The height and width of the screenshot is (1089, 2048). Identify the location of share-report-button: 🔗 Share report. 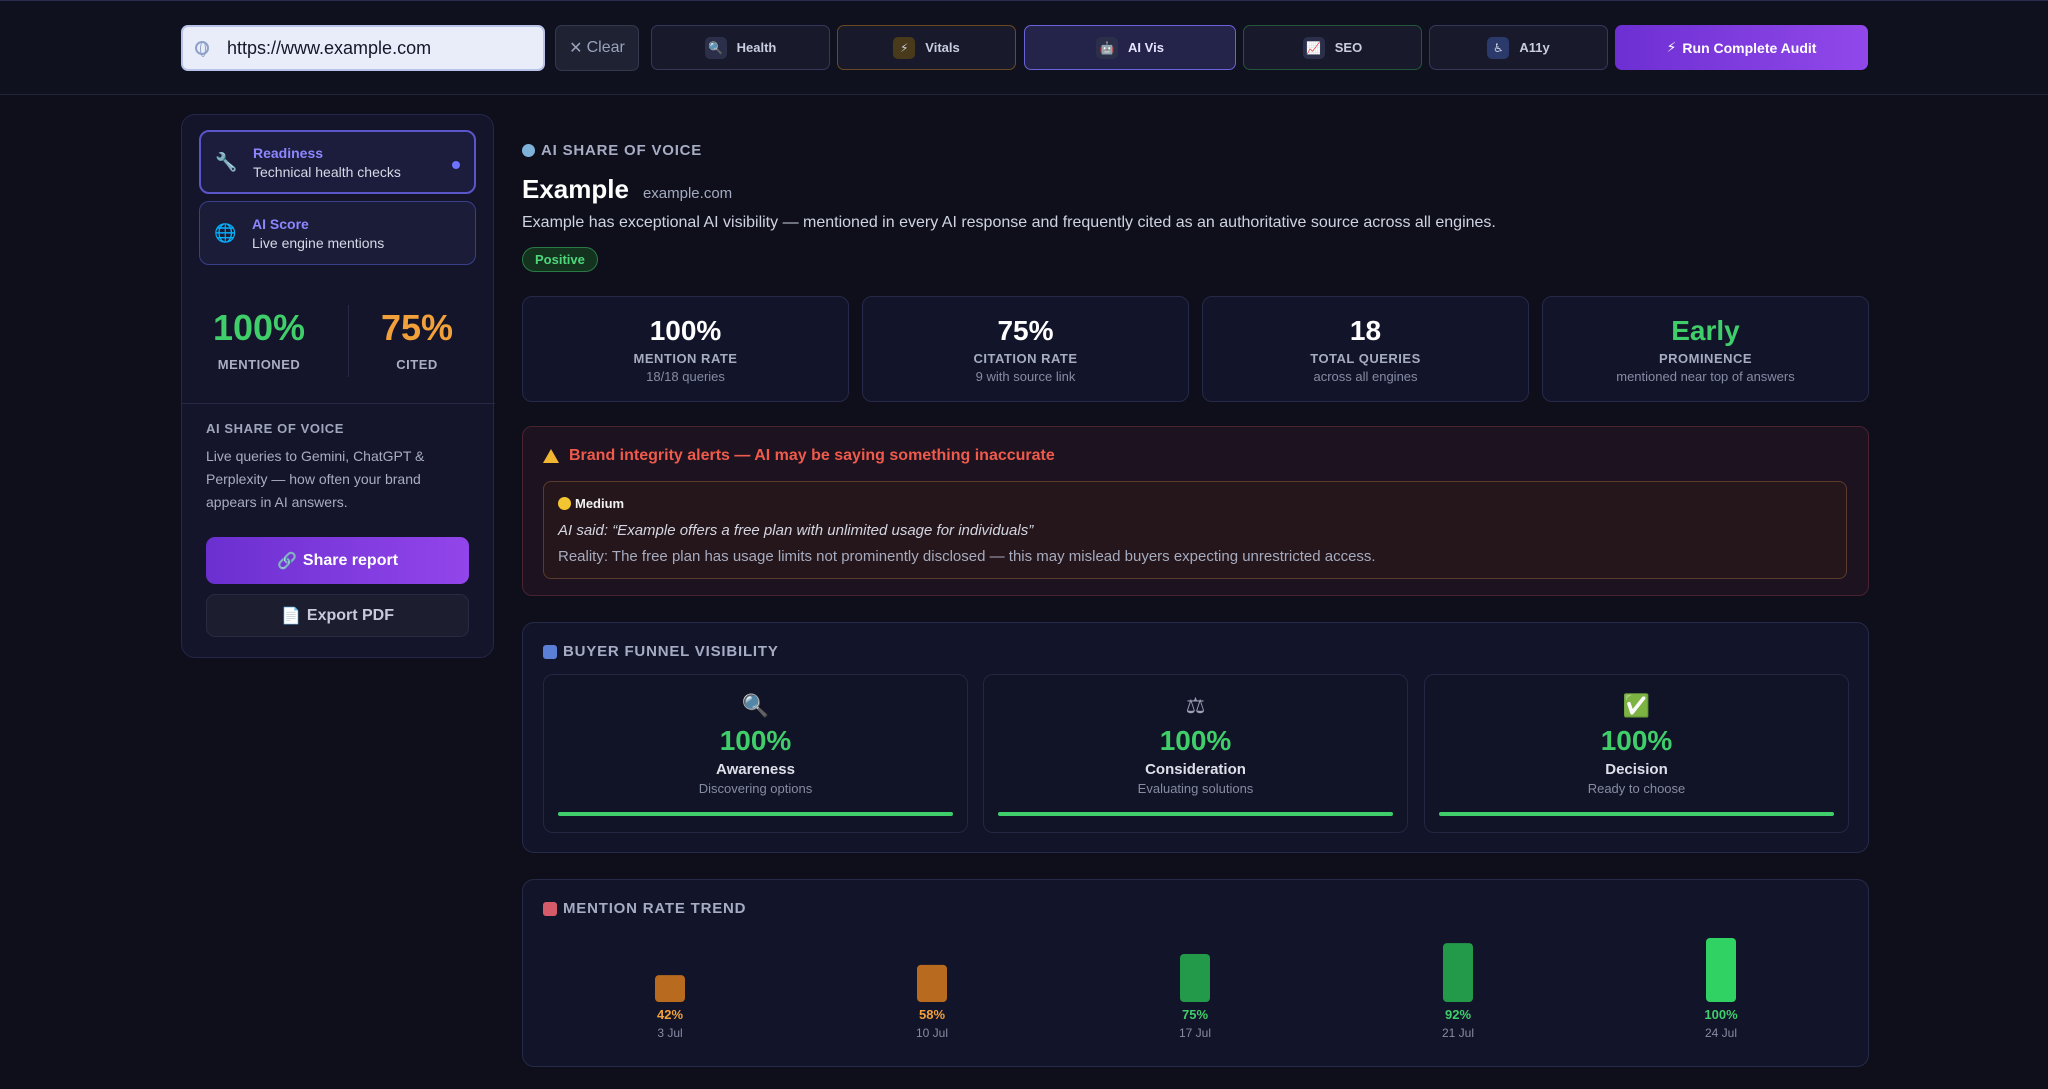
(337, 560).